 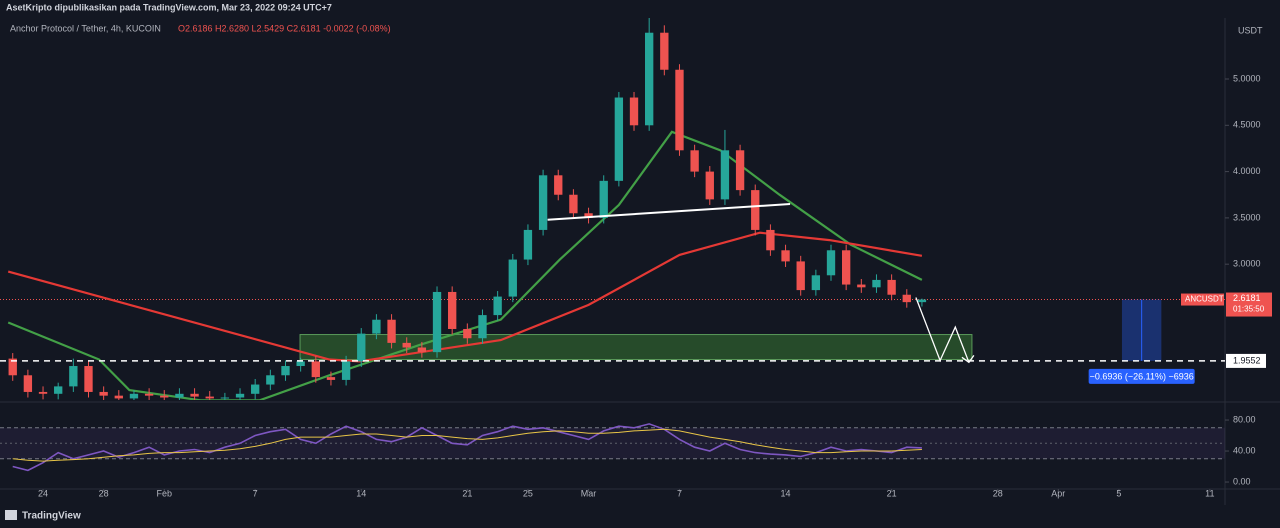 What do you see at coordinates (1244, 419) in the screenshot?
I see `y-tick-label: 80.00` at bounding box center [1244, 419].